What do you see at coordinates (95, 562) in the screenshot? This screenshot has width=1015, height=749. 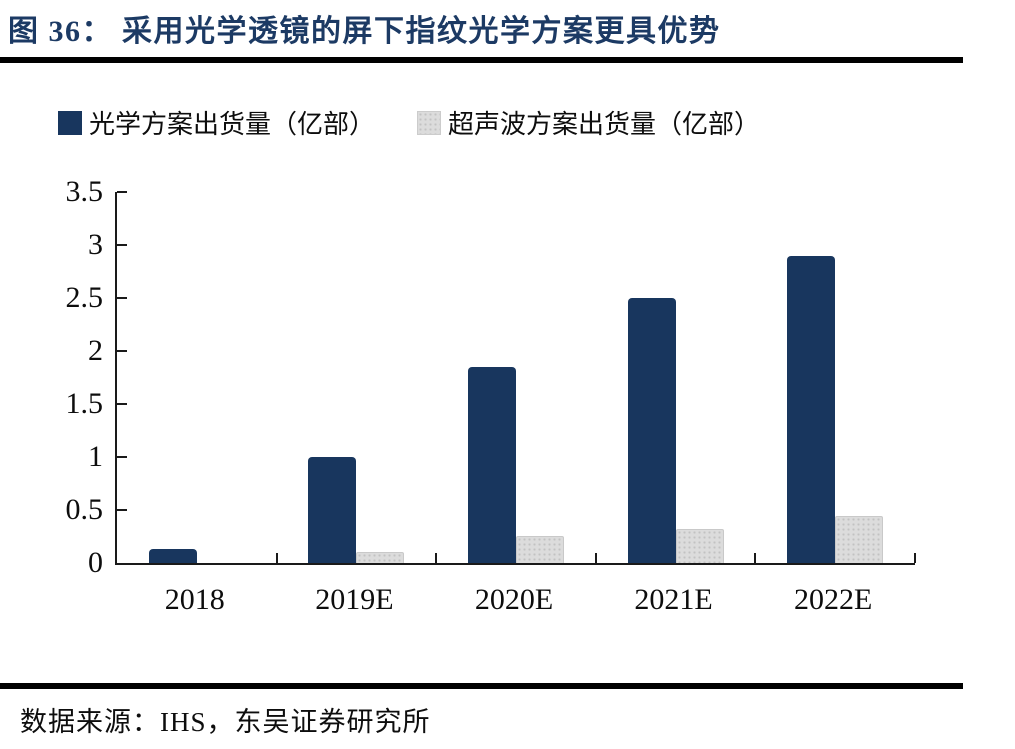 I see `y-axis-label: 0` at bounding box center [95, 562].